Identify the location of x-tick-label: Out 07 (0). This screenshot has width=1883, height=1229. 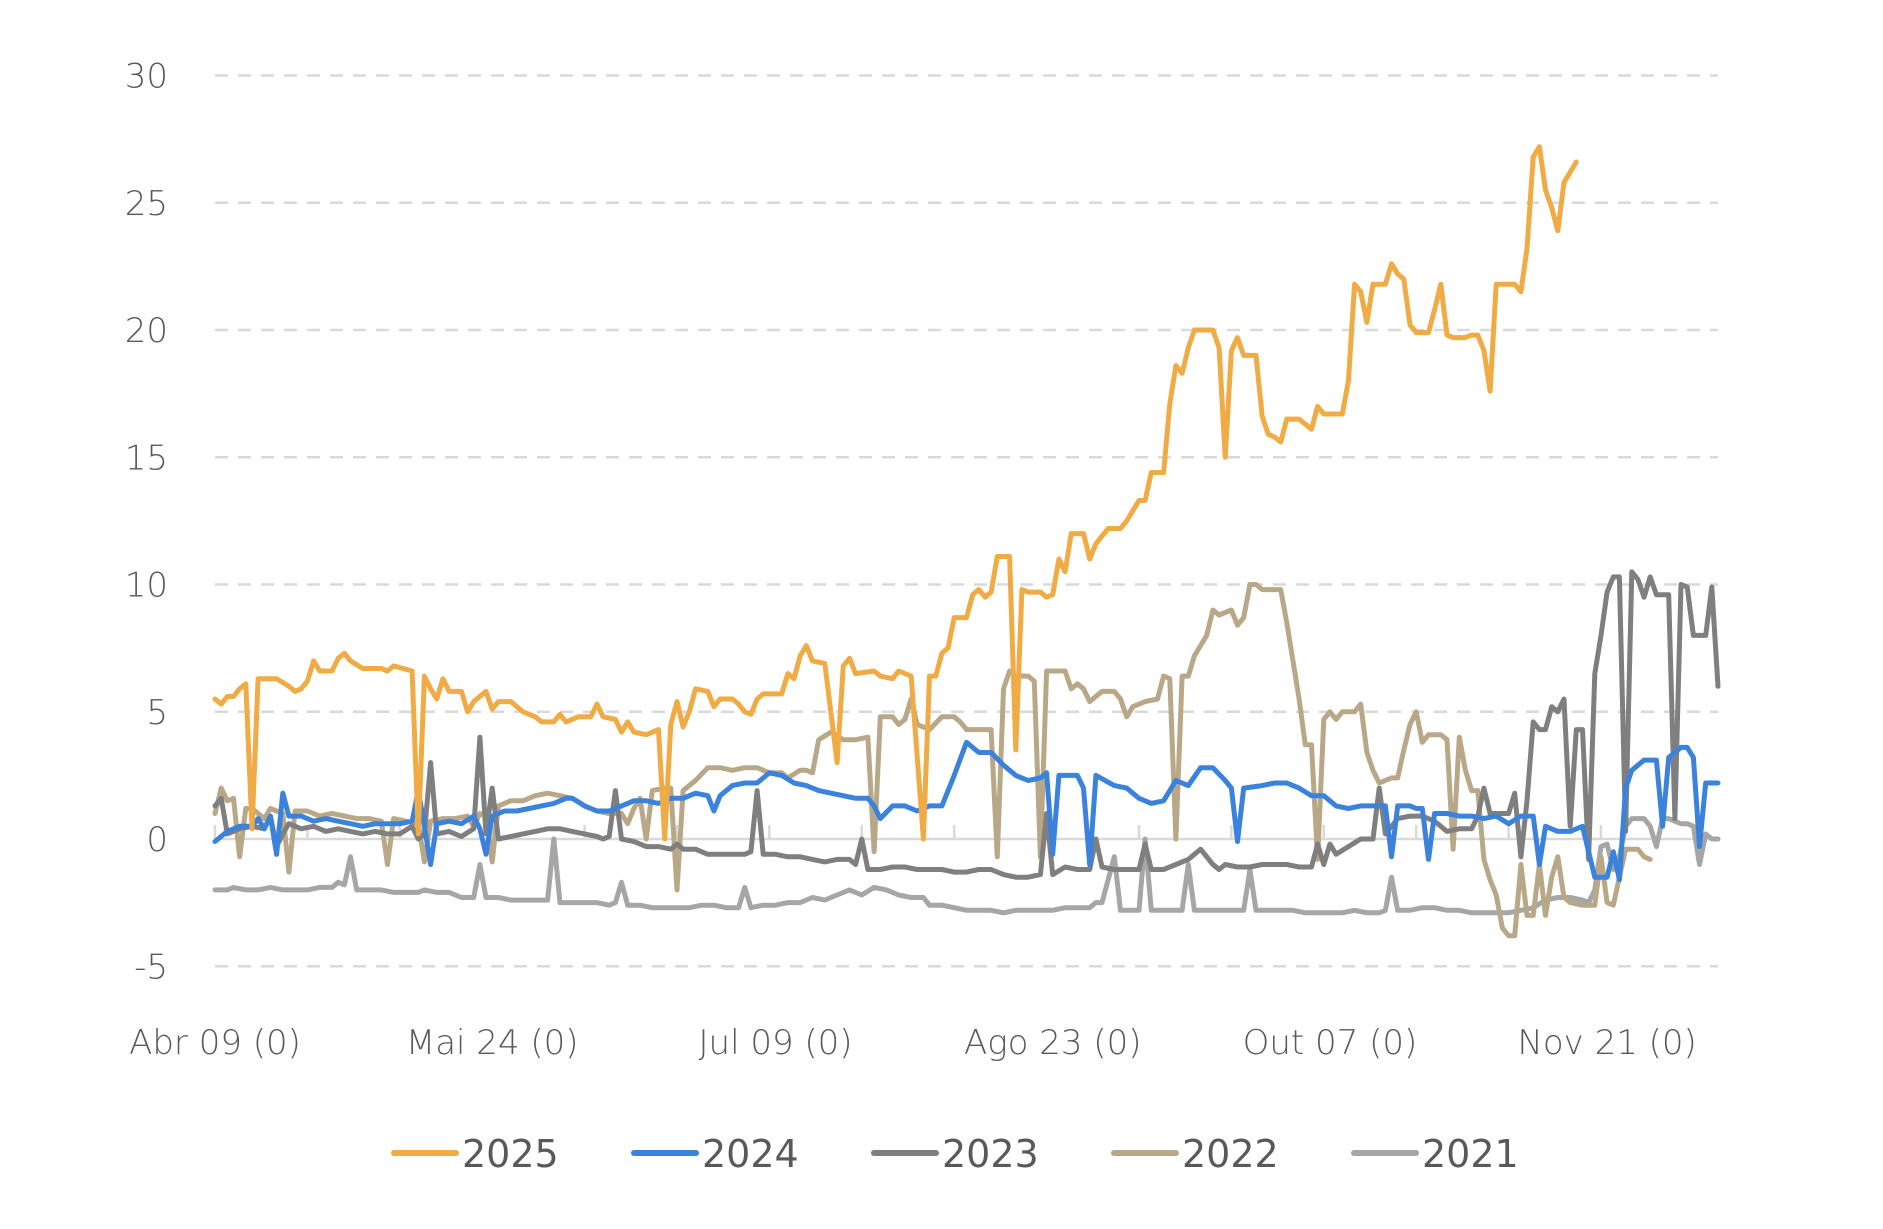
(1330, 1043).